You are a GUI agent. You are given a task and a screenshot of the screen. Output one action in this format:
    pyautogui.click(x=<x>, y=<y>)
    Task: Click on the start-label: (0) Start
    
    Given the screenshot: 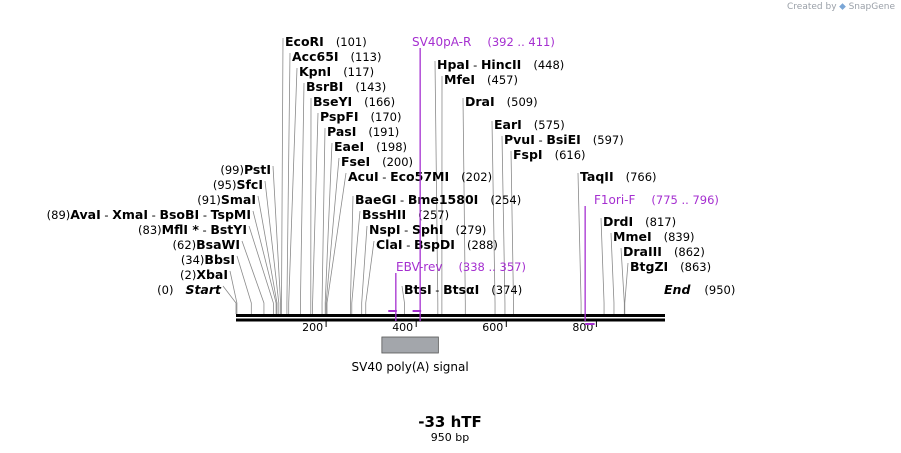 What is the action you would take?
    pyautogui.click(x=189, y=289)
    